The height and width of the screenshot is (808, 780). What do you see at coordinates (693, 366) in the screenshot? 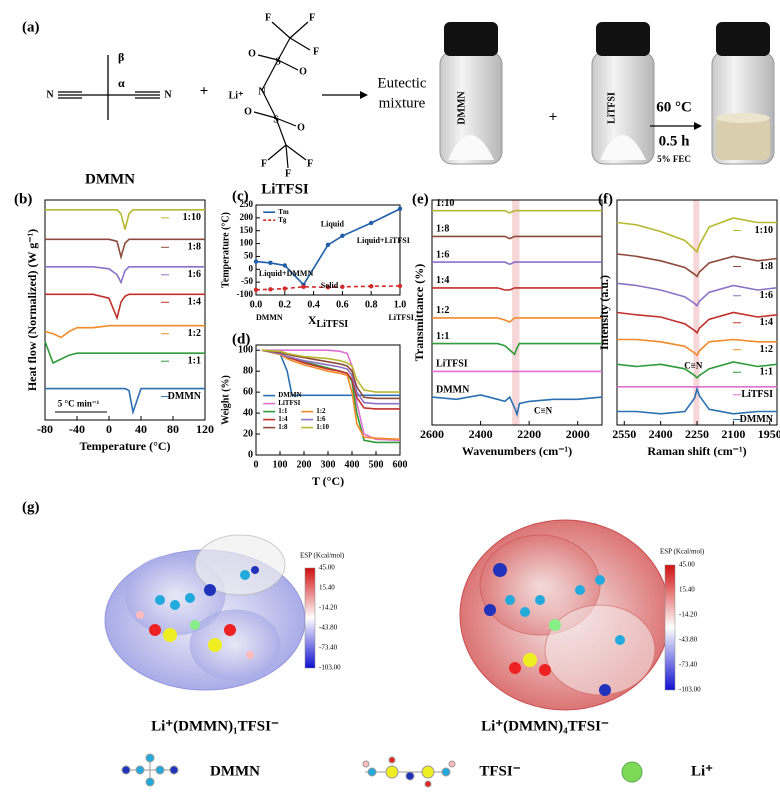
I see `annotation: C≡N` at bounding box center [693, 366].